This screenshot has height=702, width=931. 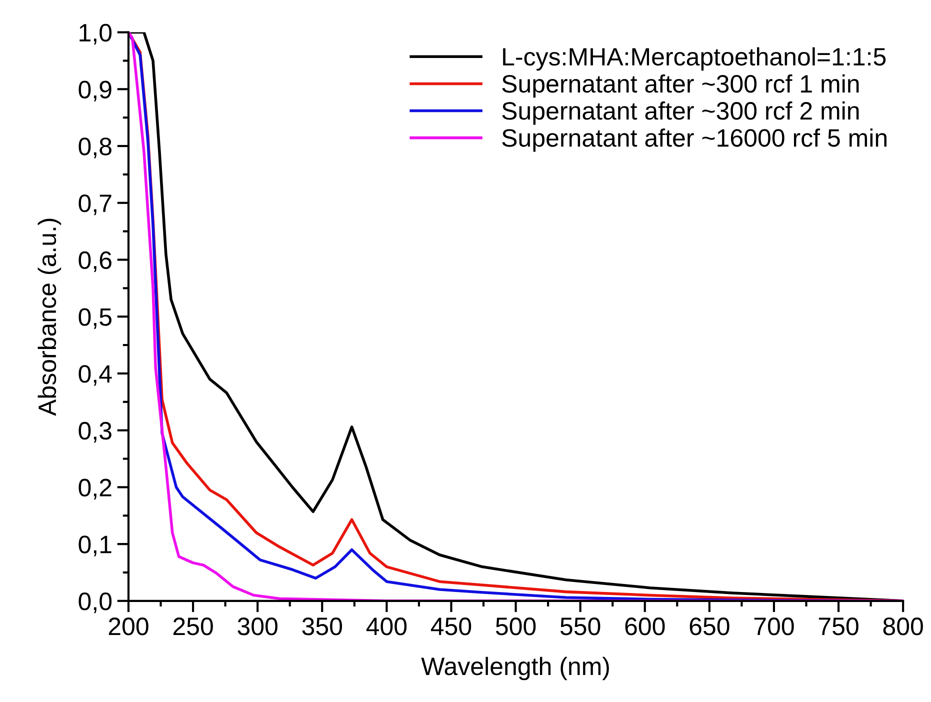 What do you see at coordinates (95, 91) in the screenshot?
I see `y-tick-label: 0,9` at bounding box center [95, 91].